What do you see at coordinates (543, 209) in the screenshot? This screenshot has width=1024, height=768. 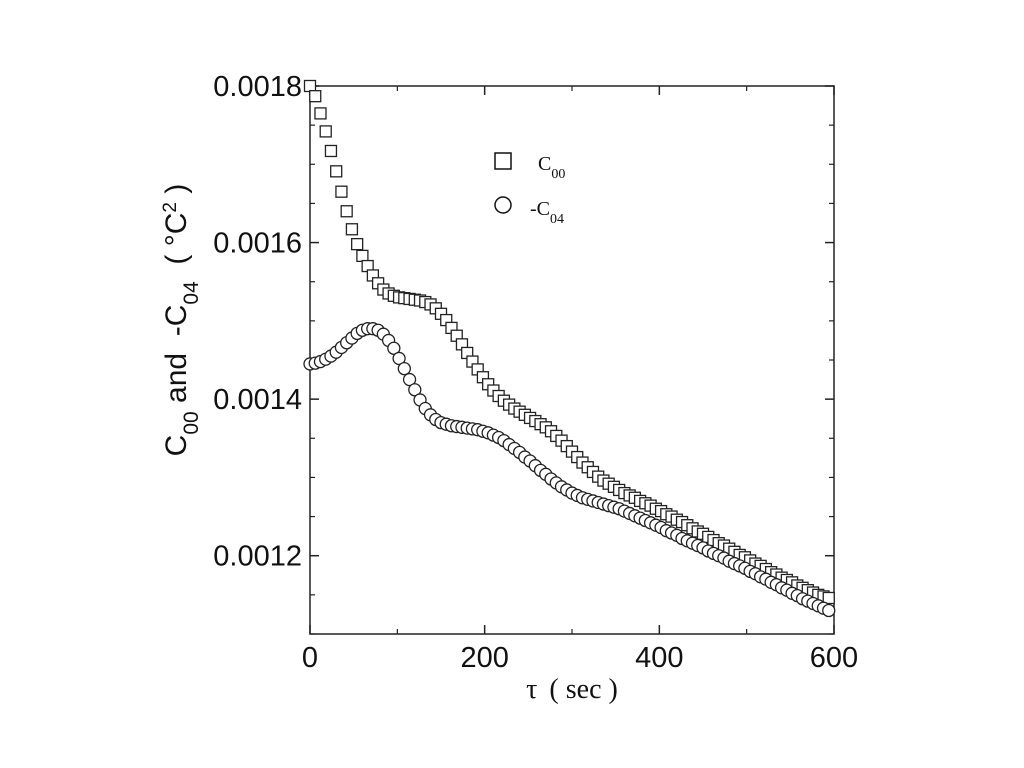 I see `legend-c04-main: C` at bounding box center [543, 209].